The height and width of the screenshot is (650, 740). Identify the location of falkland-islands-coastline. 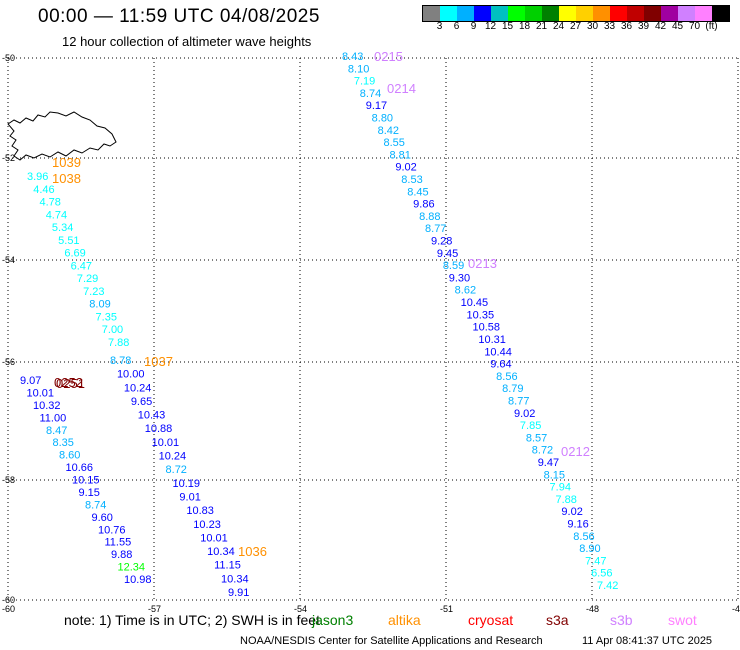
(62, 136).